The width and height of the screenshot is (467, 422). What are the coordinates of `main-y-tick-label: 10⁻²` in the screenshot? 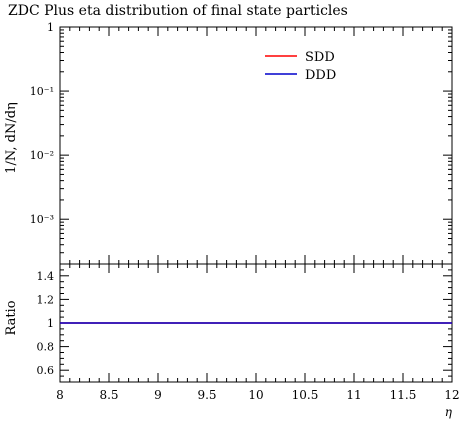 It's located at (42, 155).